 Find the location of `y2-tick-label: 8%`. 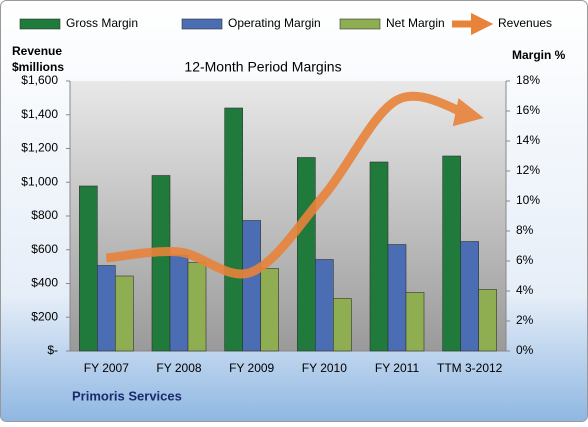

y2-tick-label: 8% is located at coordinates (525, 230).